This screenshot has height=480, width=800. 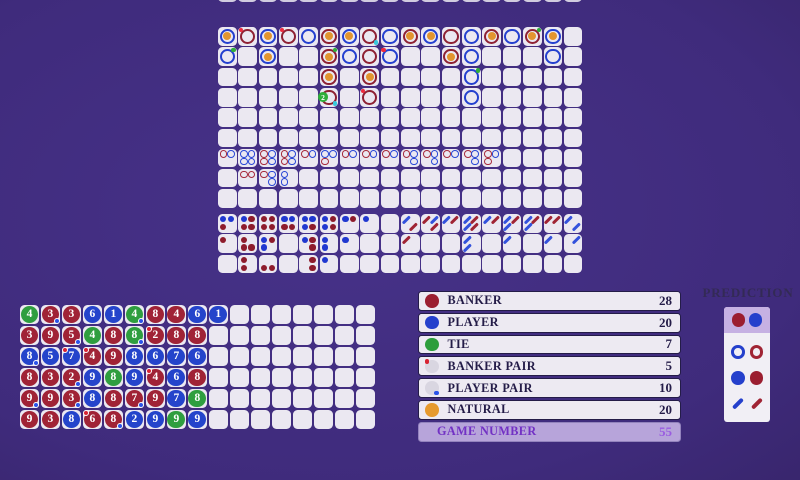 What do you see at coordinates (176, 398) in the screenshot?
I see `player-bead: 7` at bounding box center [176, 398].